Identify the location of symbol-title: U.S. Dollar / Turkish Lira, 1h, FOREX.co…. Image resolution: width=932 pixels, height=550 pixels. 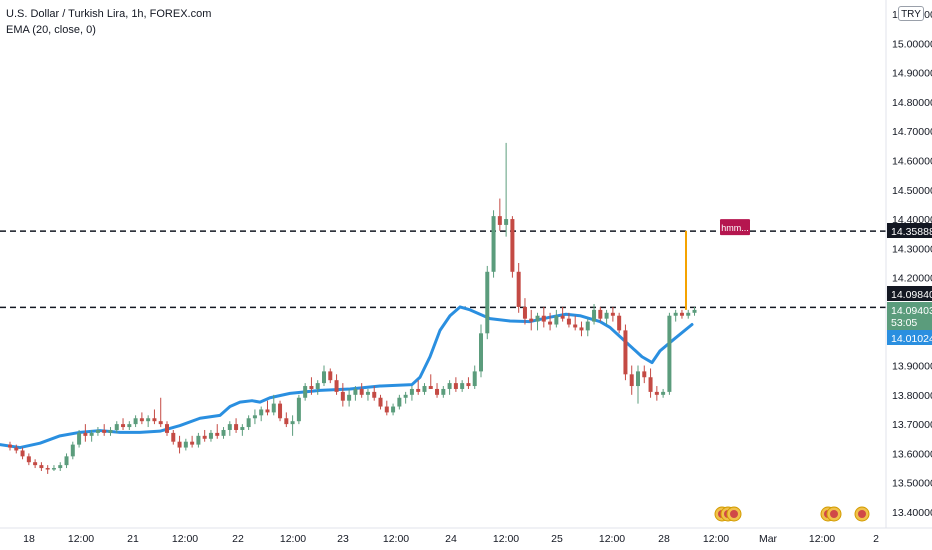
(109, 14).